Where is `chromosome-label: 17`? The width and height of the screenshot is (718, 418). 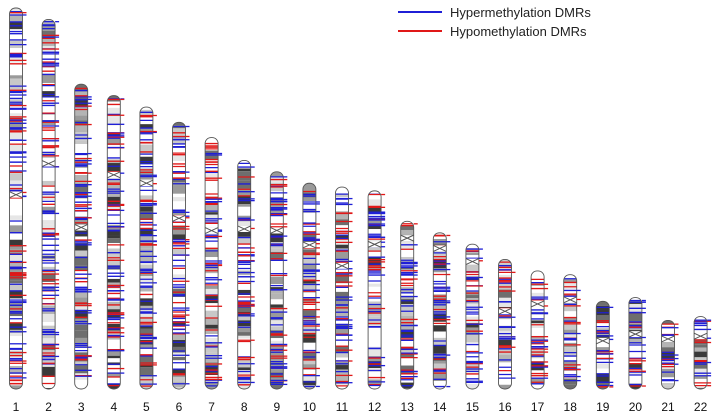 chromosome-label: 17 is located at coordinates (538, 407).